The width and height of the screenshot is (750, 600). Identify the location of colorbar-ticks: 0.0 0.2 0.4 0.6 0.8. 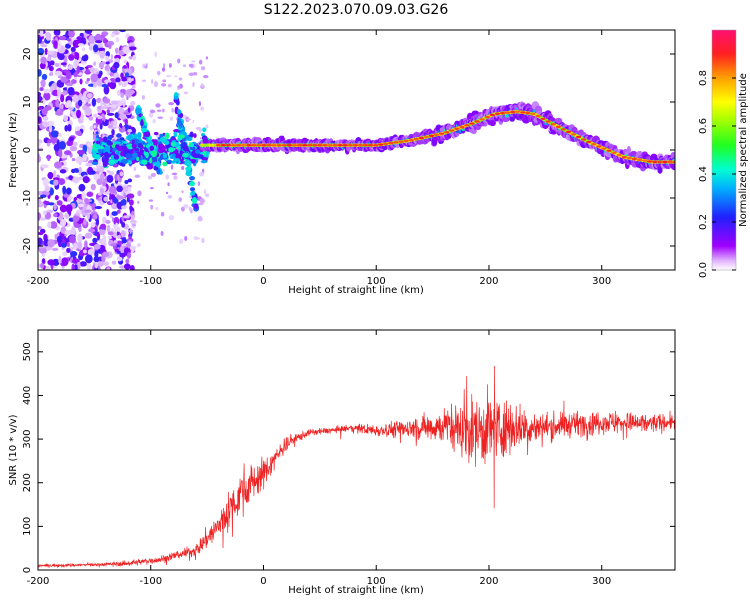
(717, 174).